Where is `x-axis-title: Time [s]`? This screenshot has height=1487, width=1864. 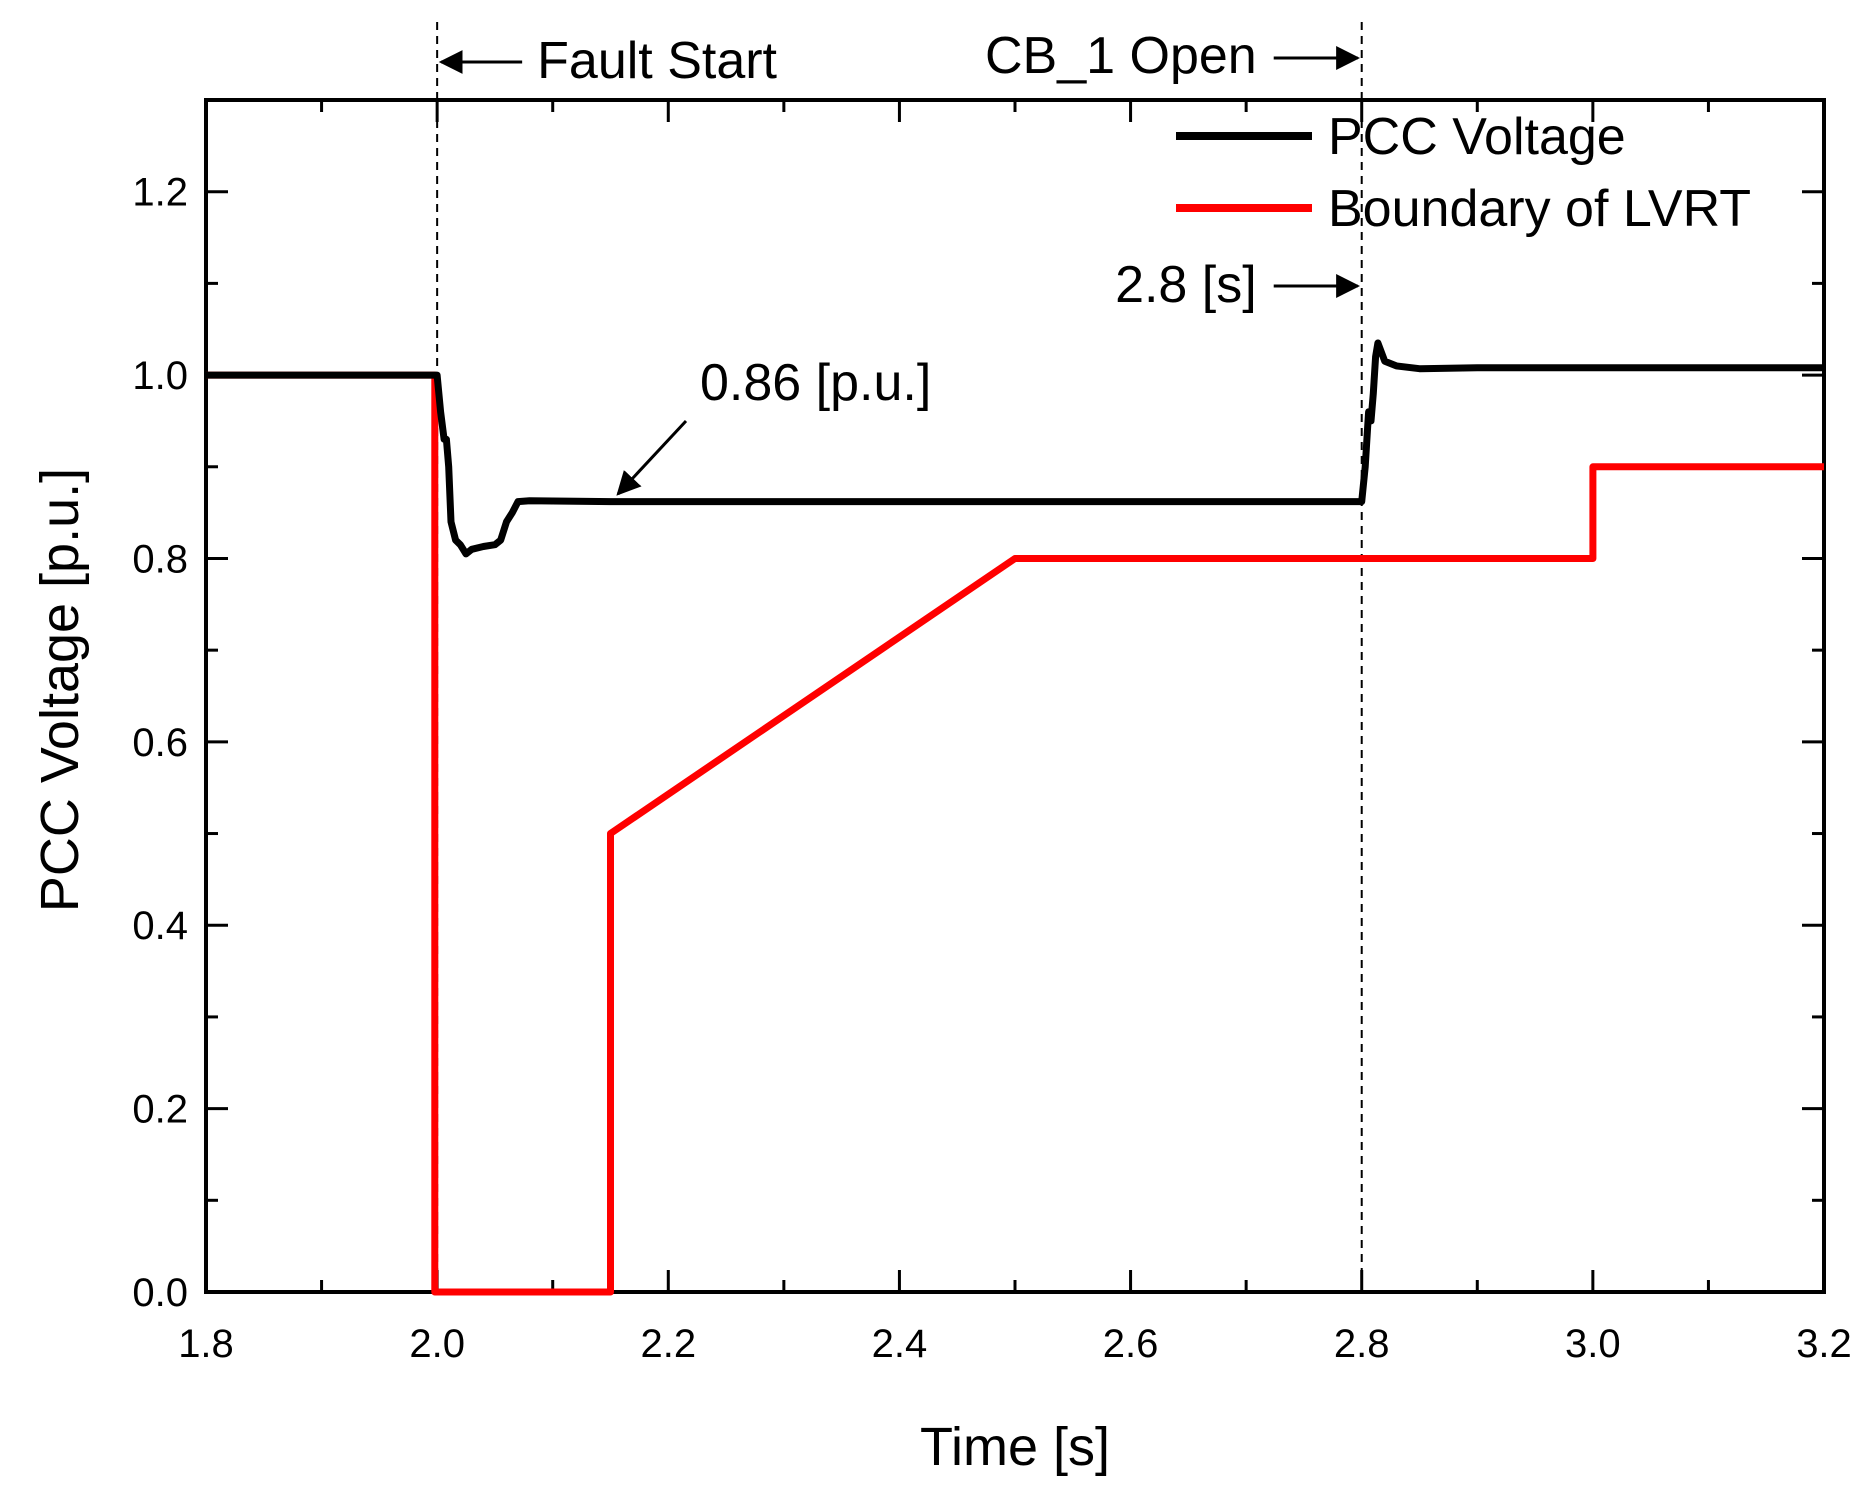
x-axis-title: Time [s] is located at coordinates (1015, 1447).